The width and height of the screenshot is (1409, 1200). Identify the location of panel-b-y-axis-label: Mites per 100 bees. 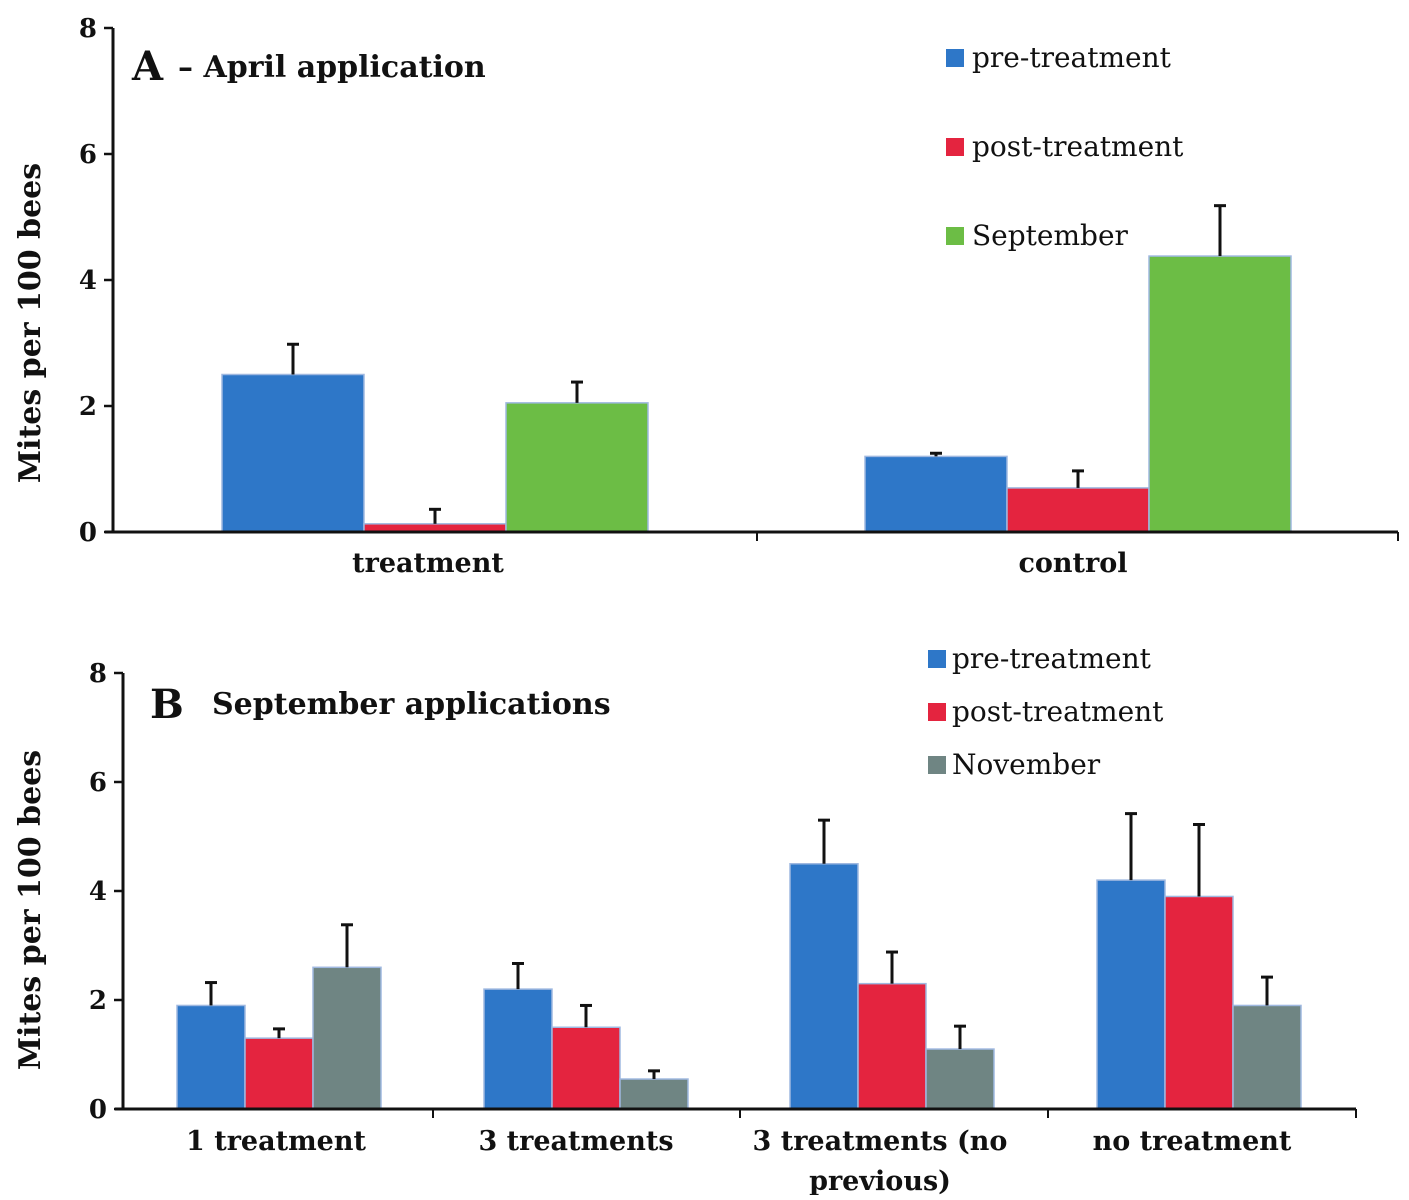
(30, 910).